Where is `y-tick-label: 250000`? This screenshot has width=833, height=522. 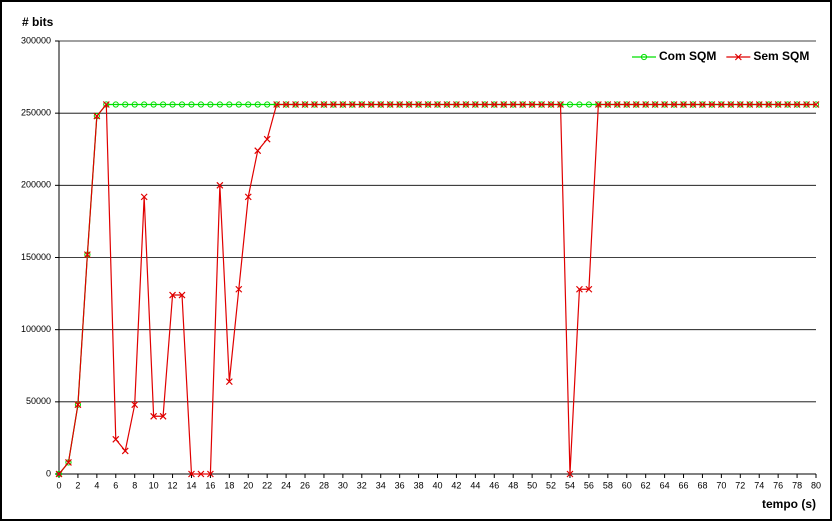 y-tick-label: 250000 is located at coordinates (36, 113).